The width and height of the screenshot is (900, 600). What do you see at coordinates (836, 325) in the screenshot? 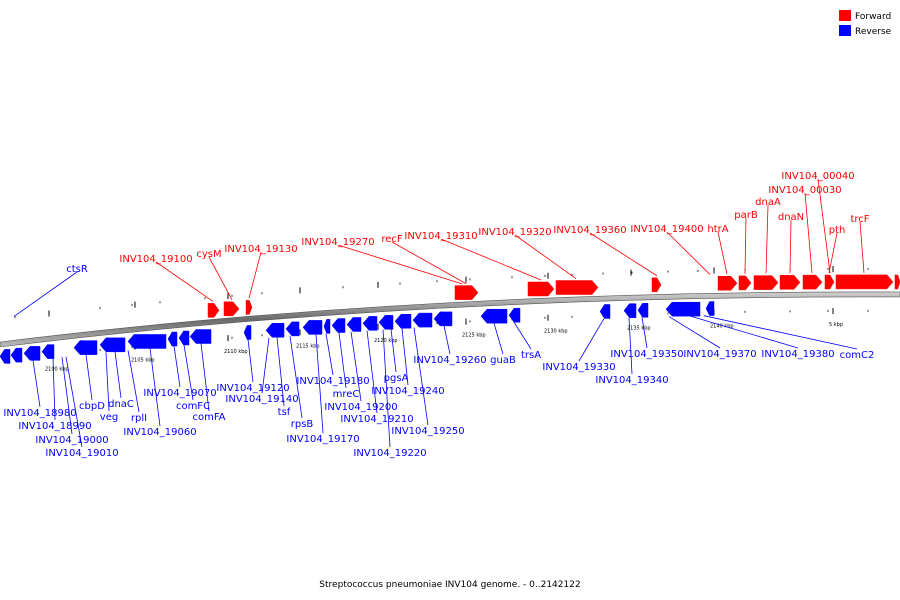
I see `scale-label: 5 kbp` at bounding box center [836, 325].